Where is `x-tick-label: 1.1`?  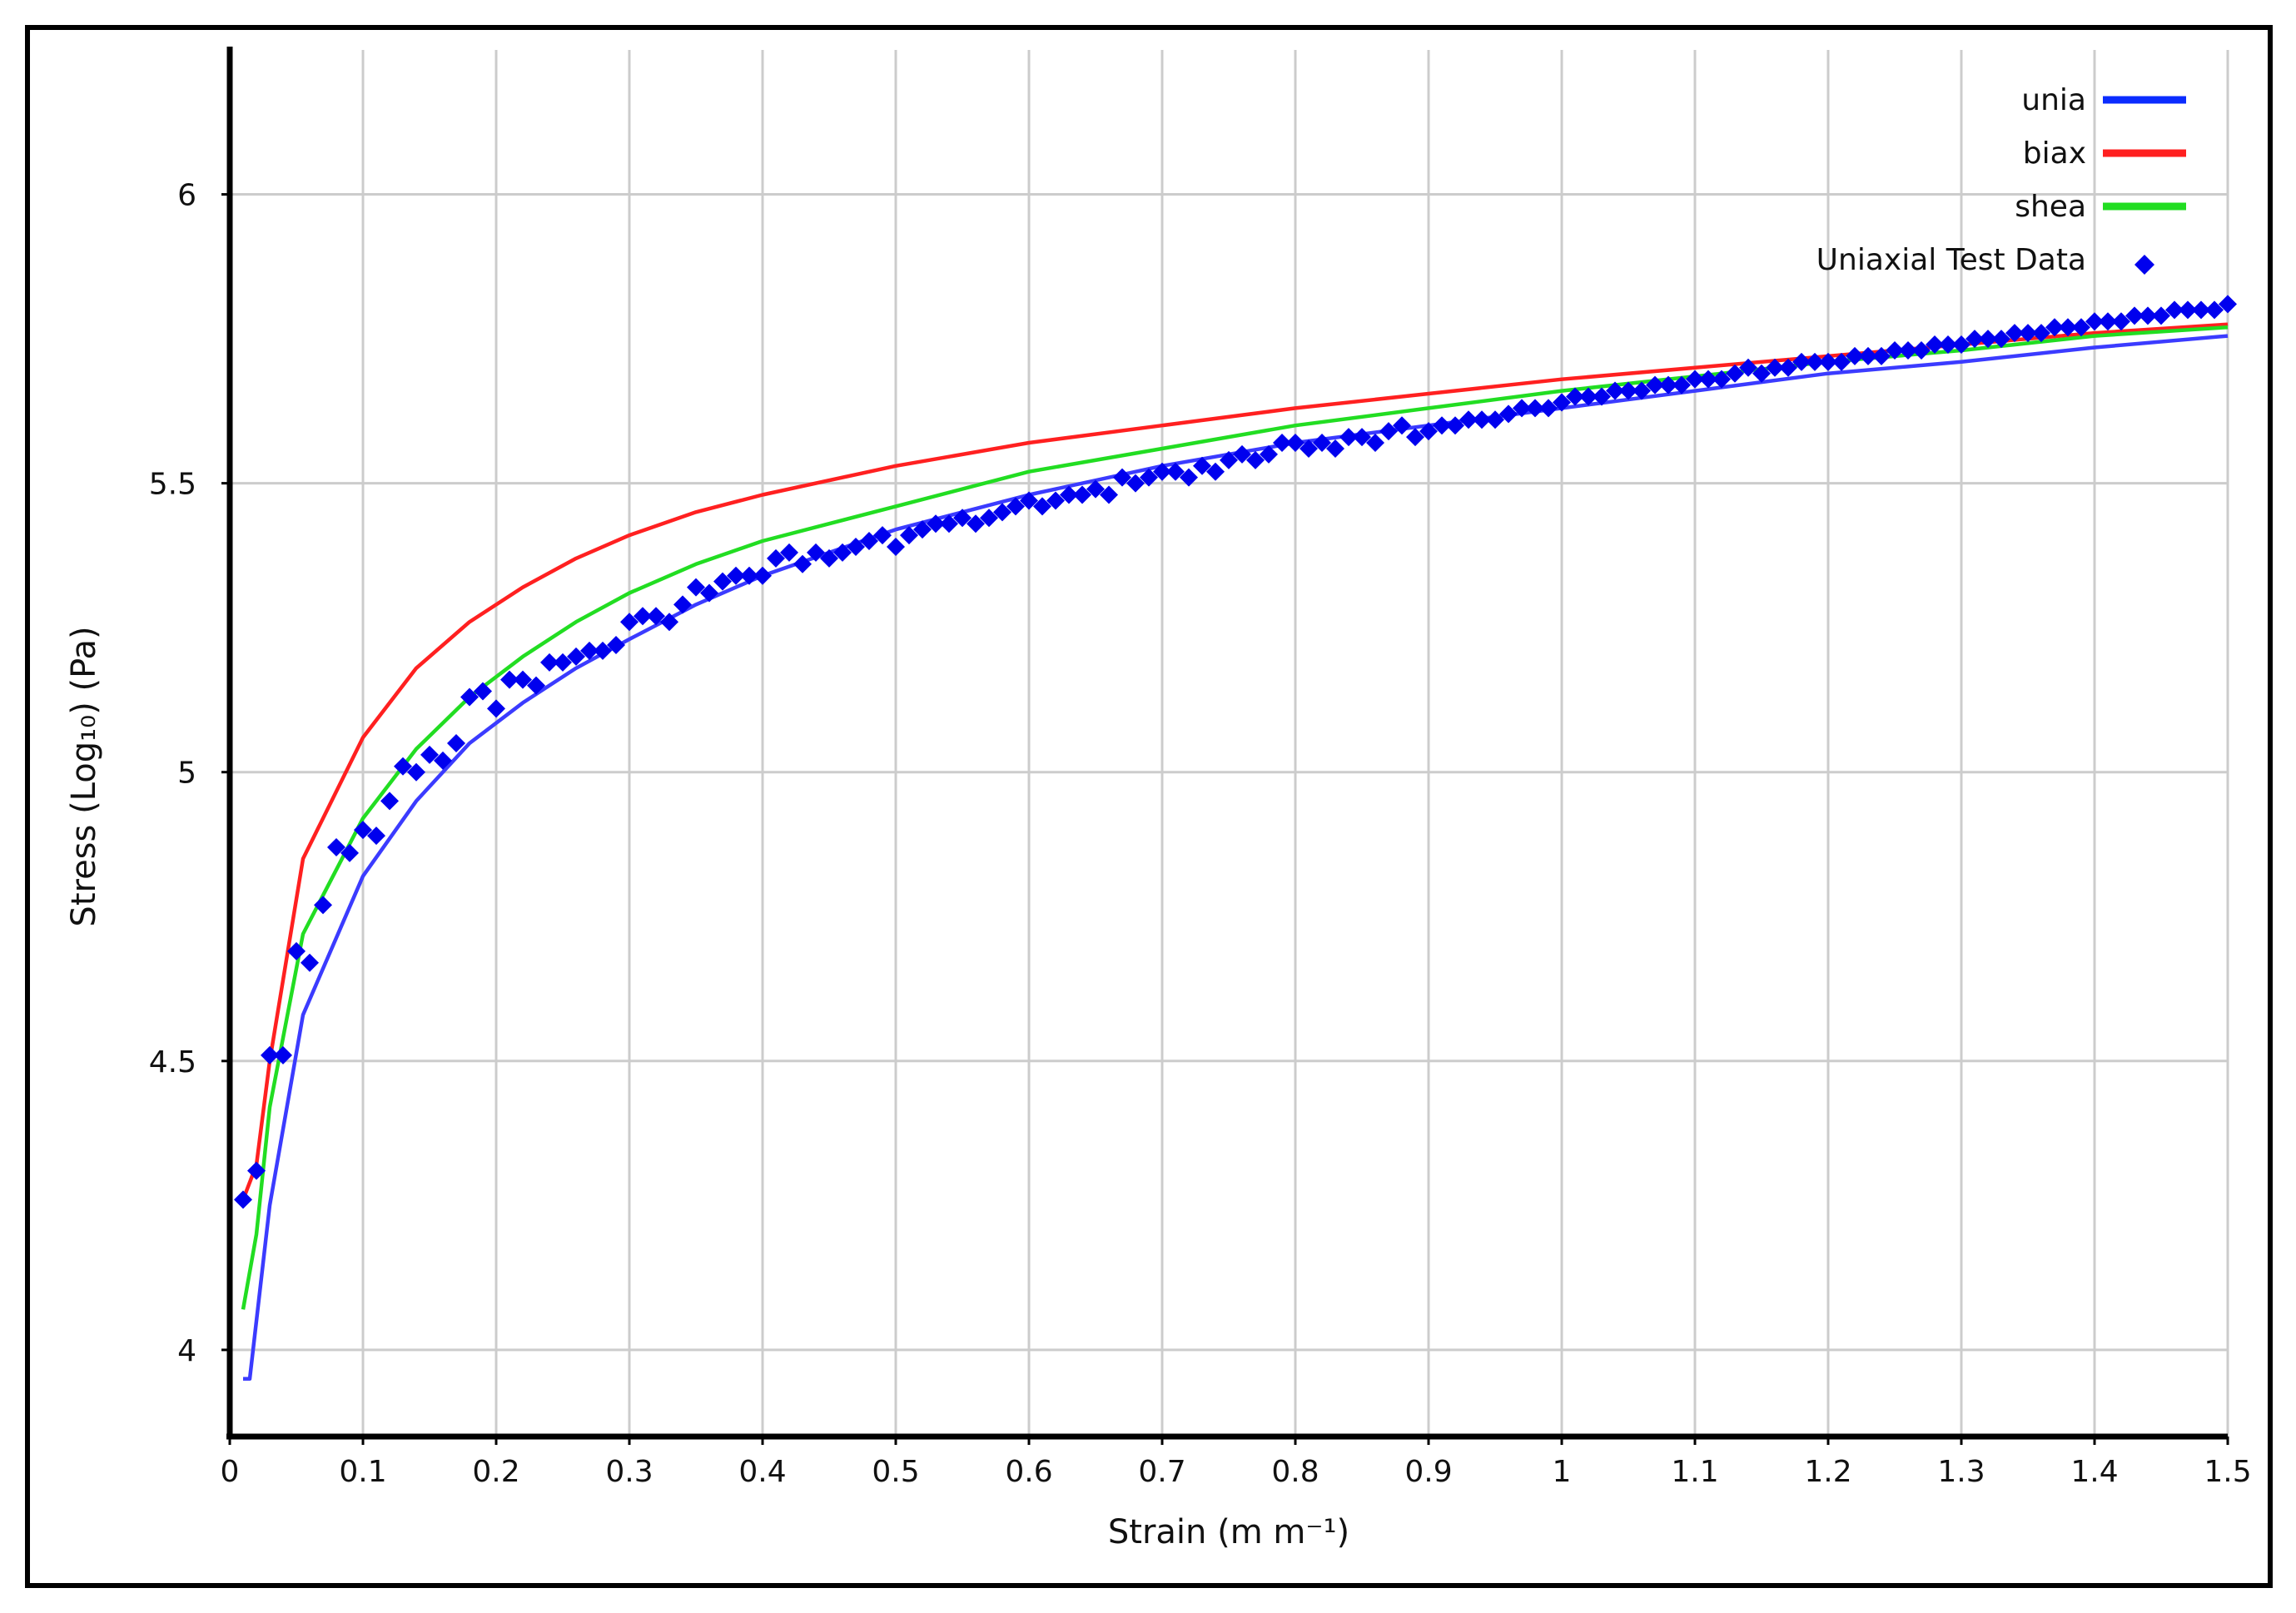 x-tick-label: 1.1 is located at coordinates (1694, 1472).